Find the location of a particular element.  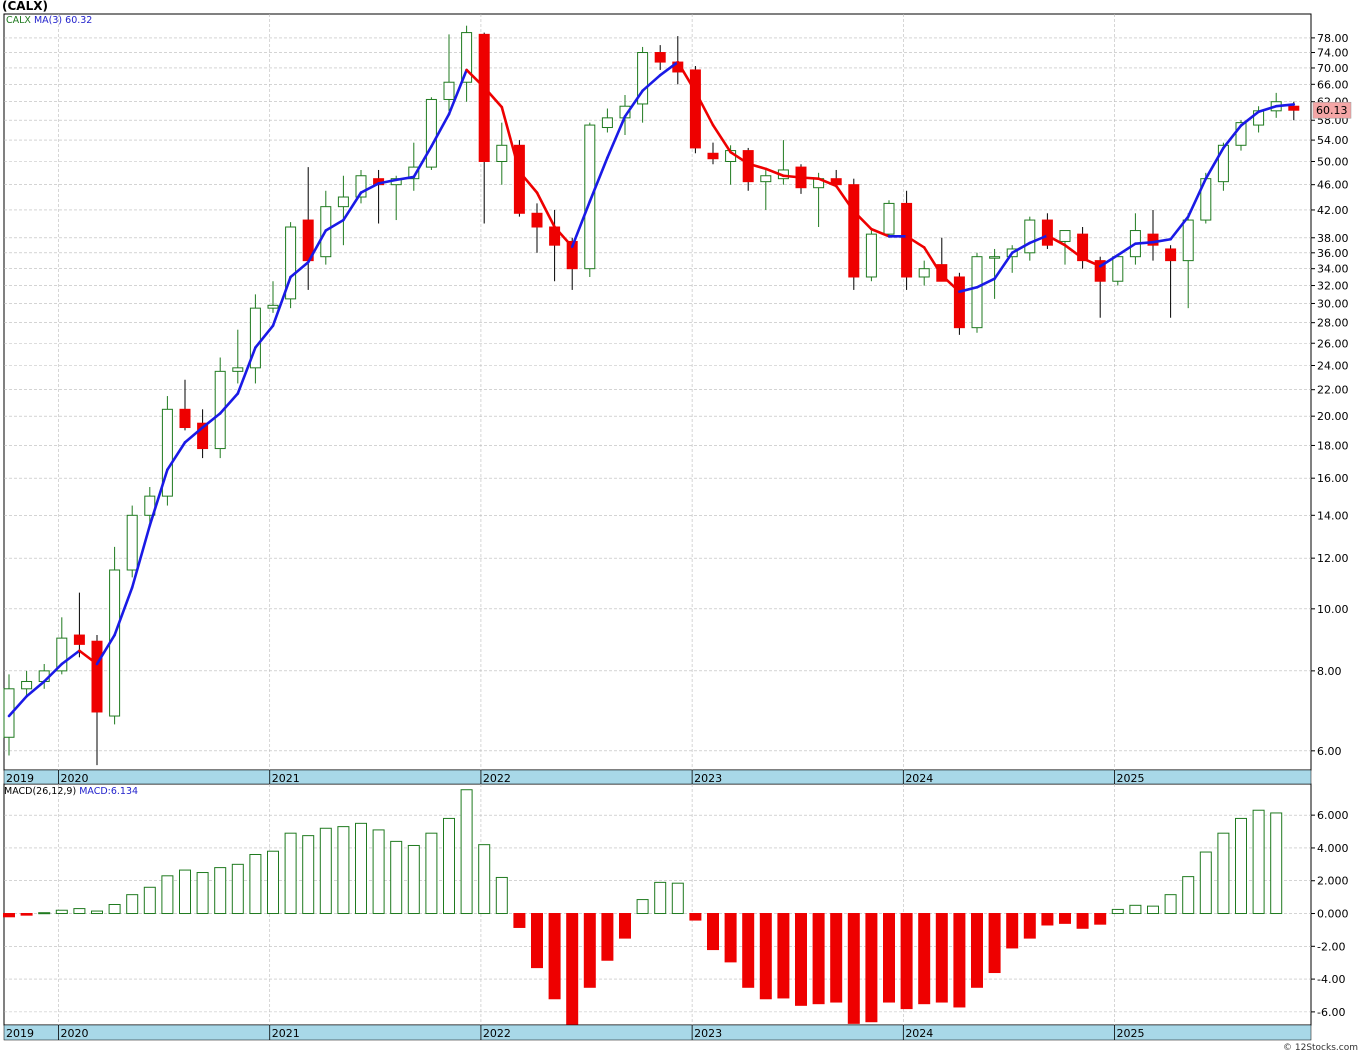

x-label-top: 2022 is located at coordinates (497, 778).